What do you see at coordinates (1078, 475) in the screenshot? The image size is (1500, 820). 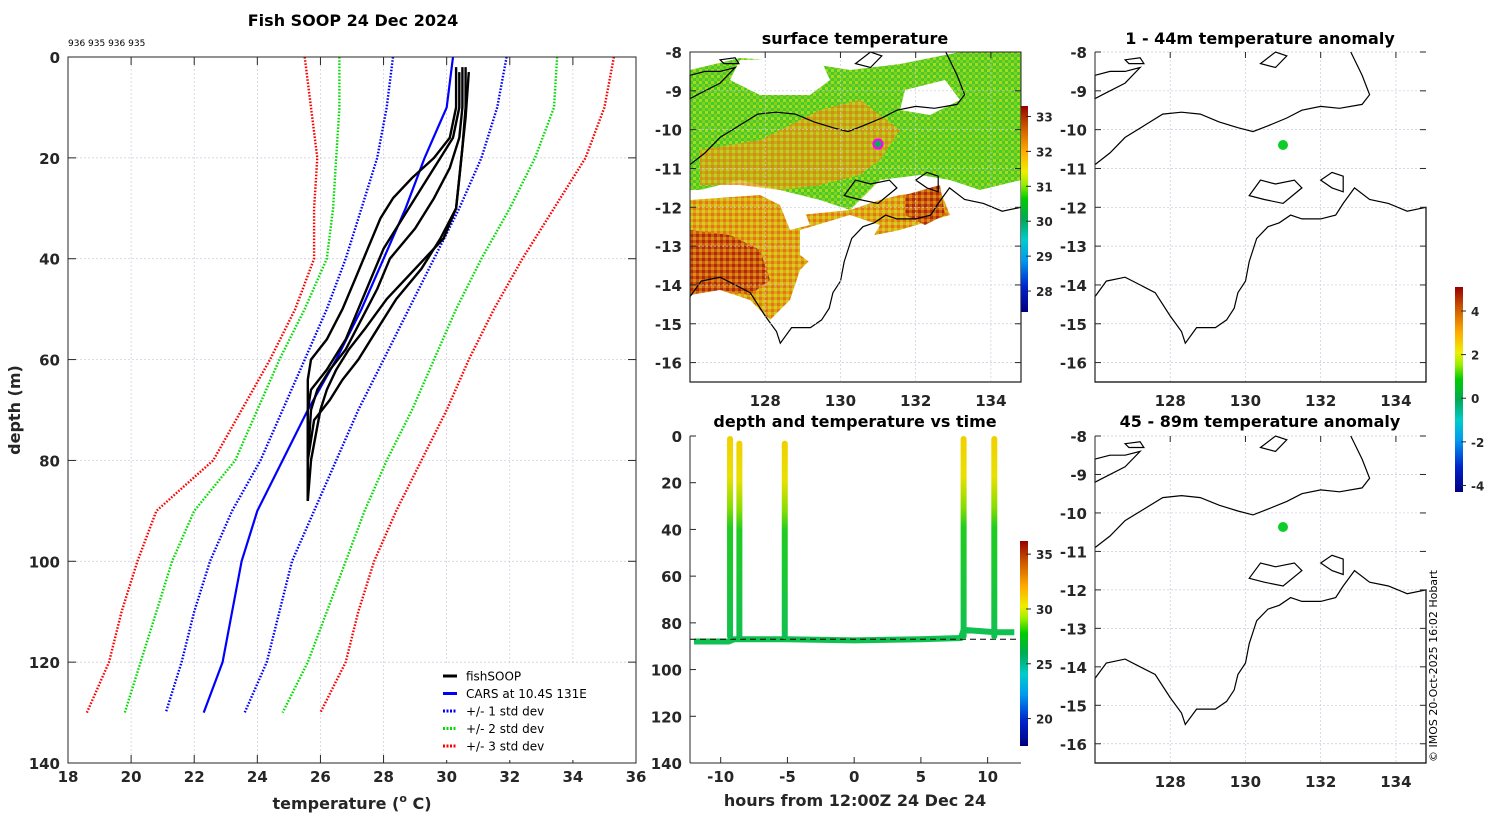 I see `lat-tick-label: -9` at bounding box center [1078, 475].